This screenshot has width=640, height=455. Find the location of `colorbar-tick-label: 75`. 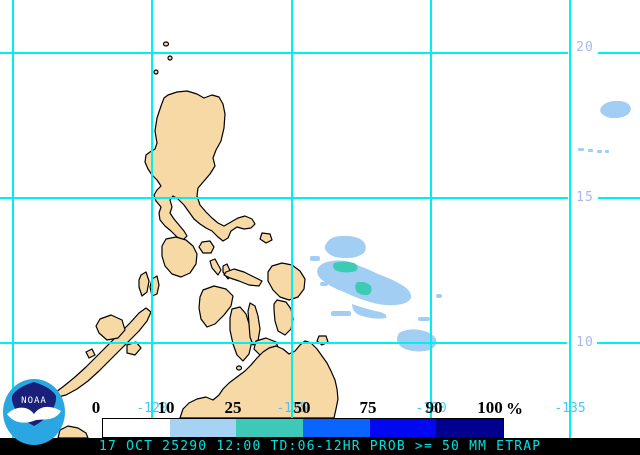

colorbar-tick-label: 75 is located at coordinates (368, 407).